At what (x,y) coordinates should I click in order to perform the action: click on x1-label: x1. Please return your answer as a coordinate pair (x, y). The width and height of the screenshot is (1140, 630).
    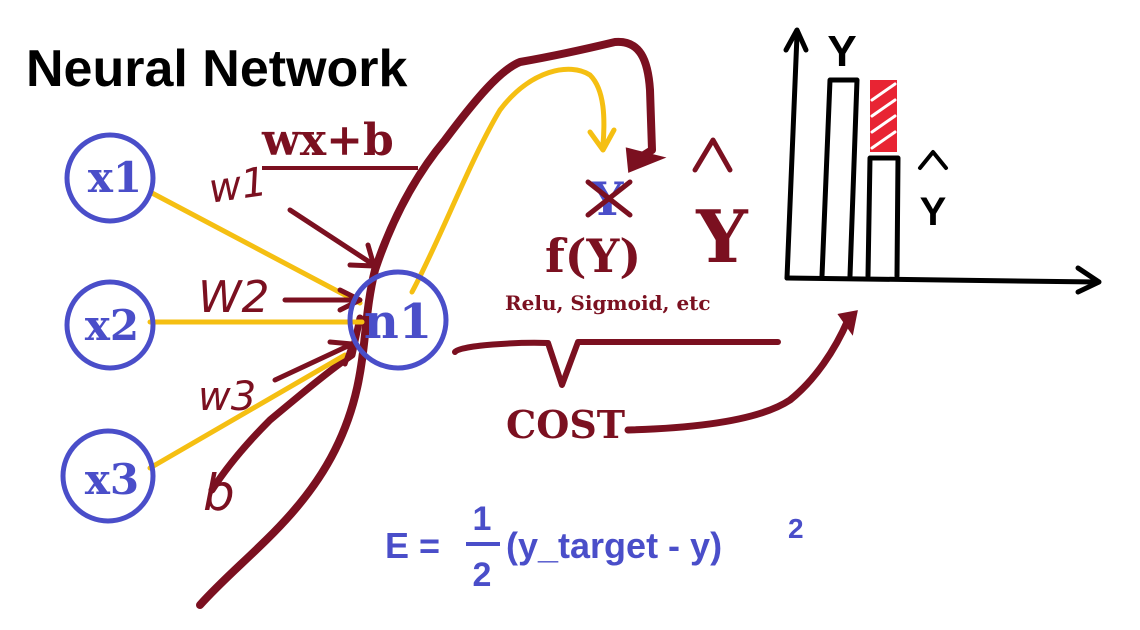
    Looking at the image, I should click on (115, 177).